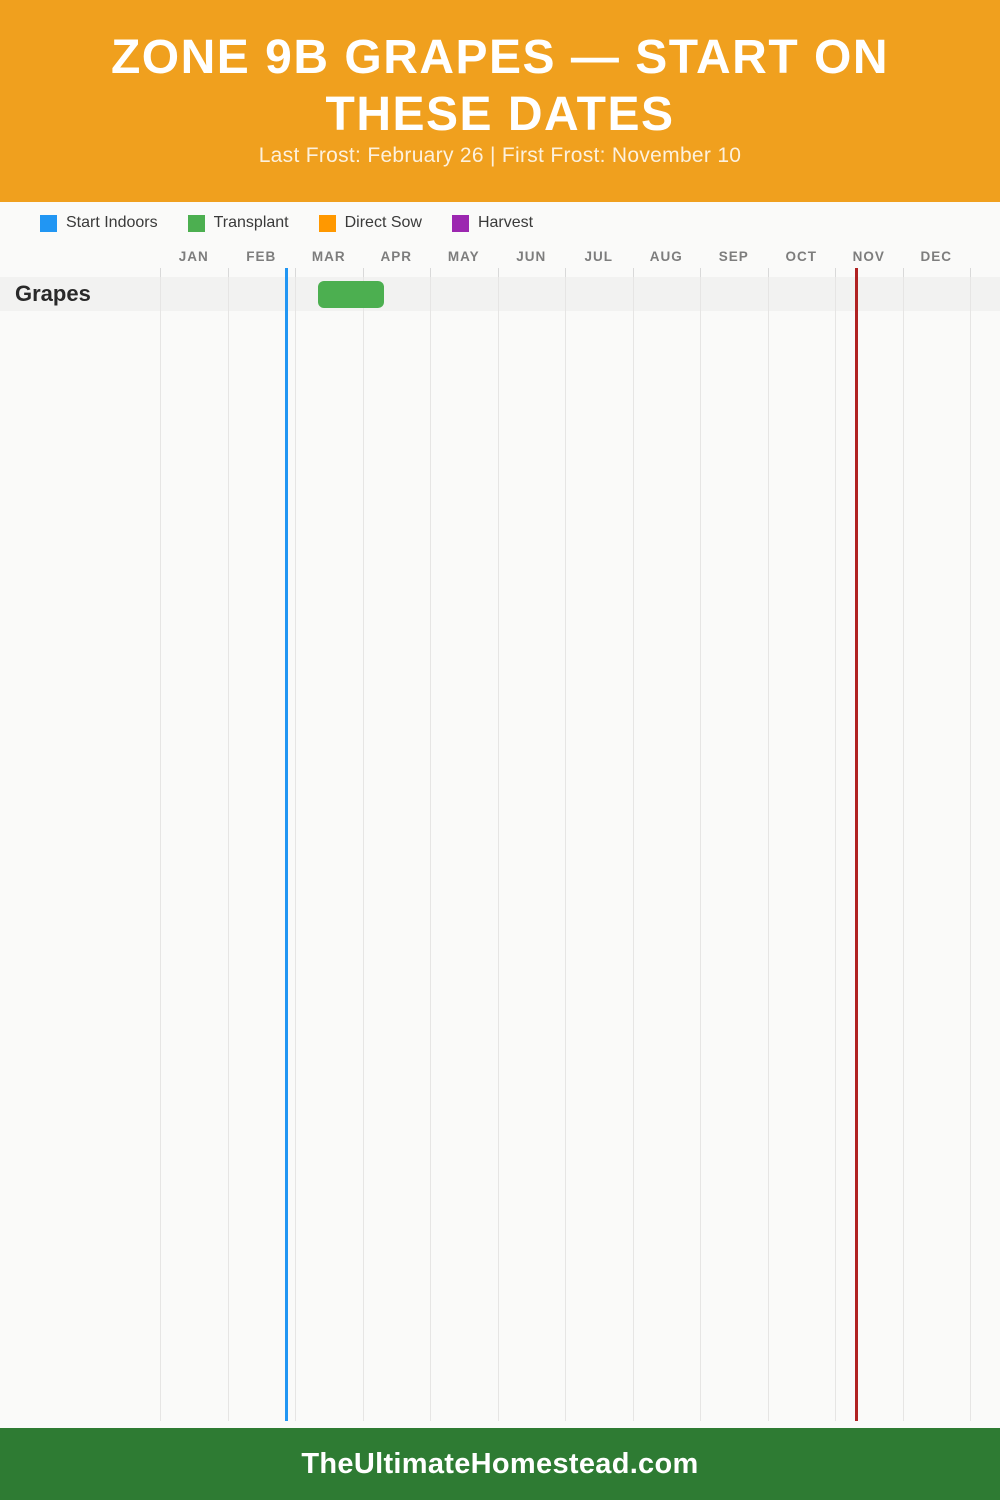  What do you see at coordinates (328, 256) in the screenshot?
I see `month-label-mar: MAR` at bounding box center [328, 256].